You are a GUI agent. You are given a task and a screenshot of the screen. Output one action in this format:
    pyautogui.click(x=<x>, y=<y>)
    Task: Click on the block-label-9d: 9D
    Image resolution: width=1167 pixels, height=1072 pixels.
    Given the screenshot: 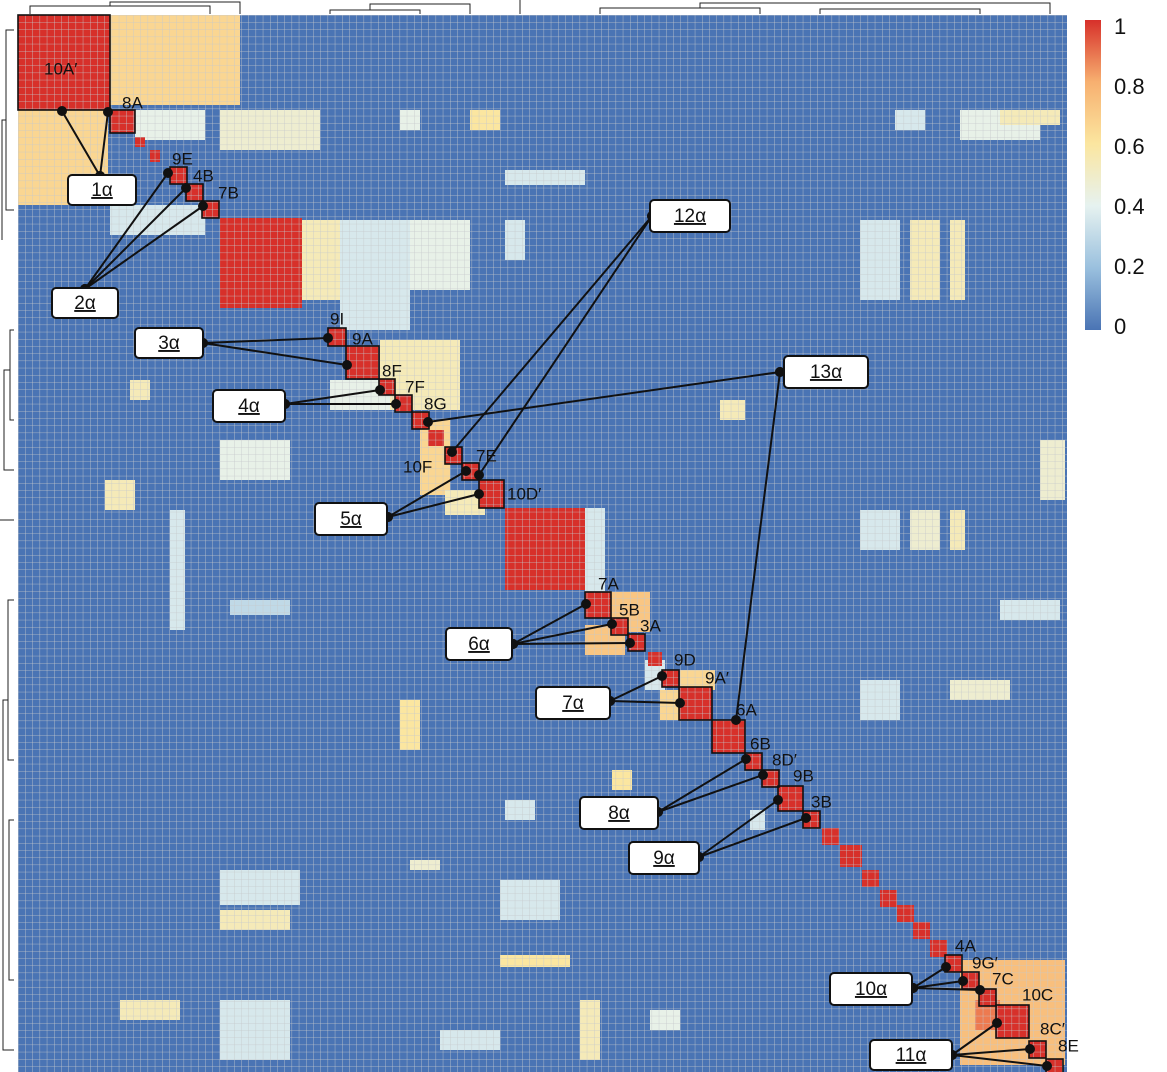 What is the action you would take?
    pyautogui.click(x=685, y=659)
    